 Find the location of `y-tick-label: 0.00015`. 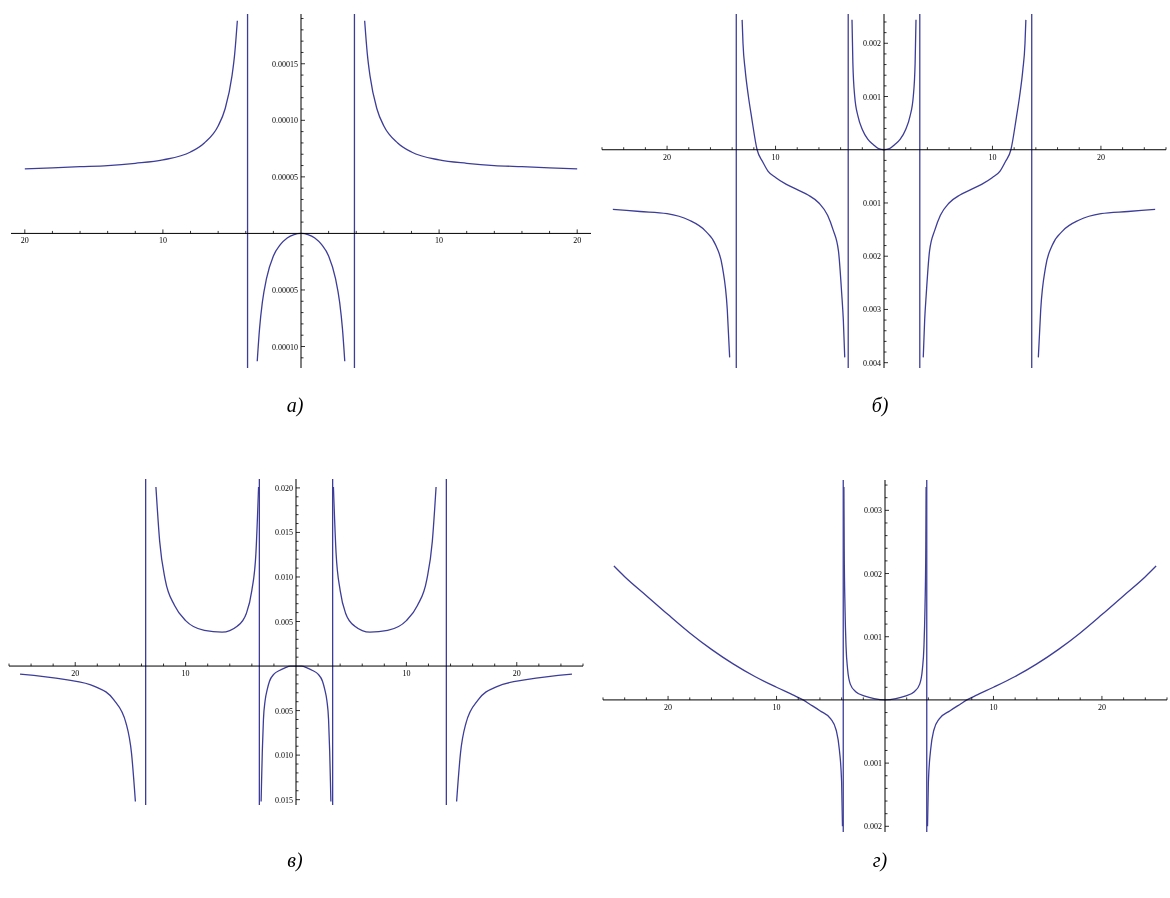

y-tick-label: 0.00015 is located at coordinates (285, 64).